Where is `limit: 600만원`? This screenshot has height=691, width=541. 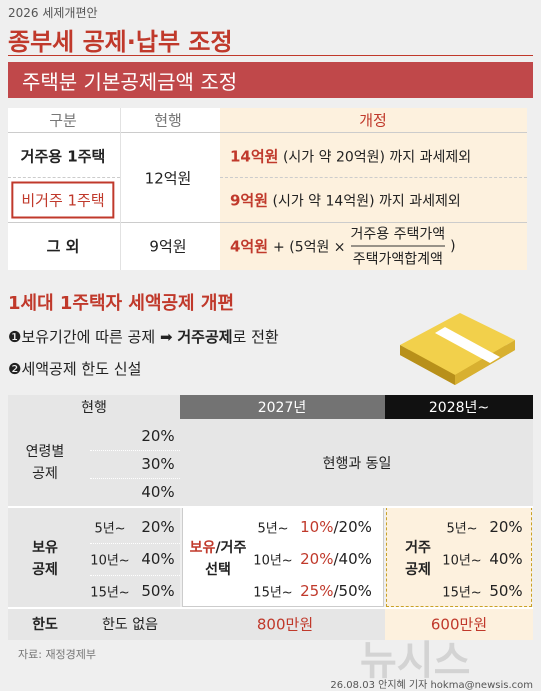
limit: 600만원 is located at coordinates (459, 624).